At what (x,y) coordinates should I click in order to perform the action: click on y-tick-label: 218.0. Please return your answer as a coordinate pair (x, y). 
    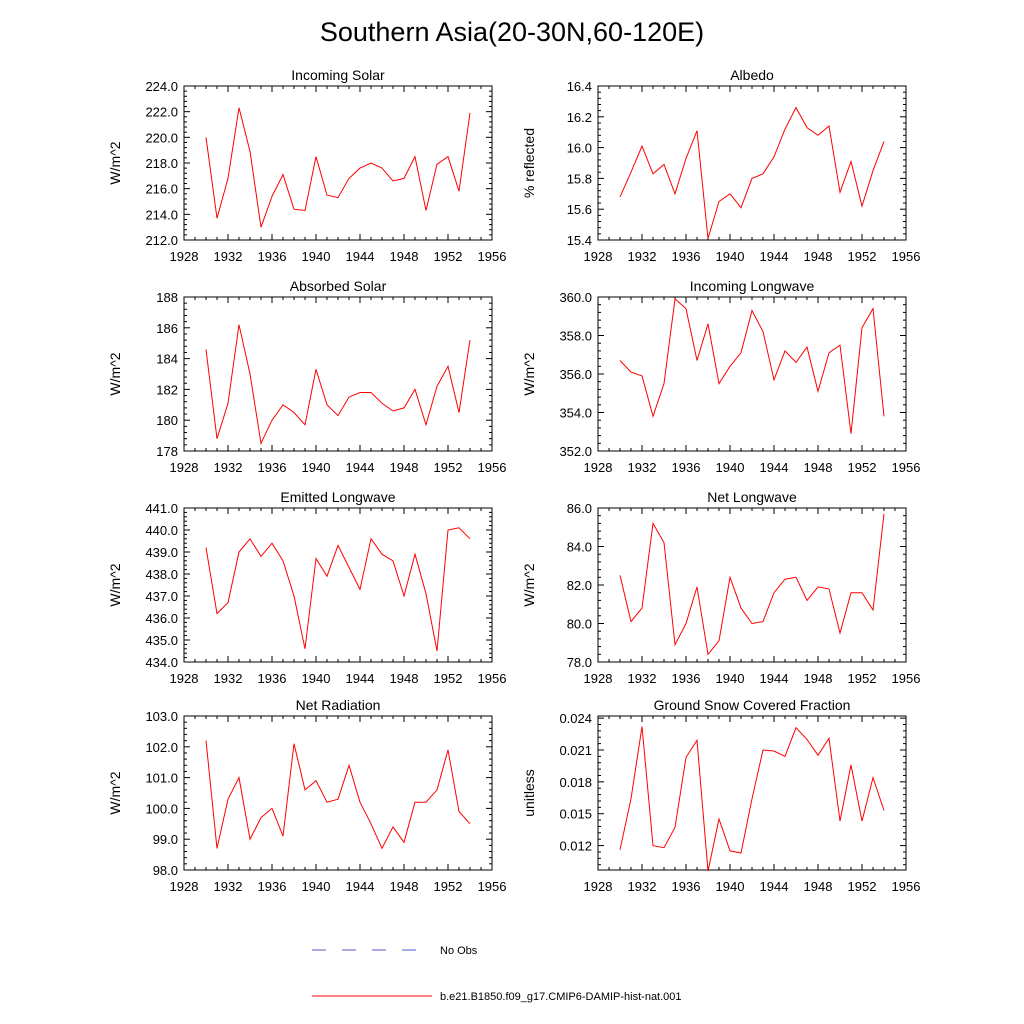
    Looking at the image, I should click on (161, 163).